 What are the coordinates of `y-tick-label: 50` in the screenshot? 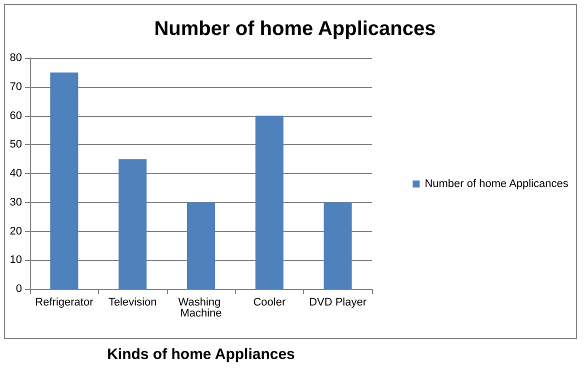 It's located at (16, 144).